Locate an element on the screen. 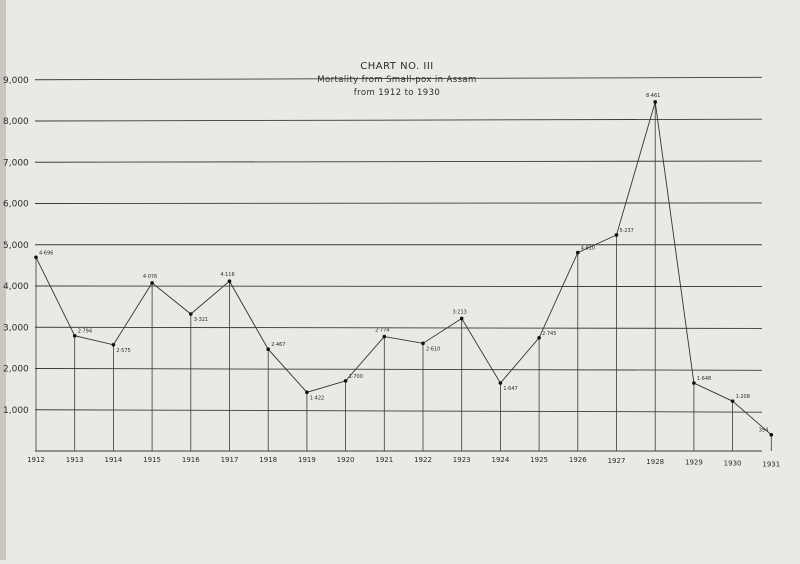 Image resolution: width=800 pixels, height=564 pixels. x-tick-label: 1914 is located at coordinates (113, 460).